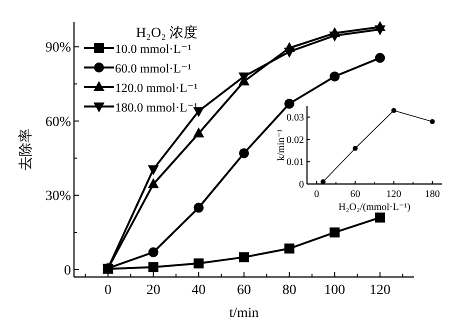  Describe the element at coordinates (432, 194) in the screenshot. I see `x-tick-label: 180` at that location.